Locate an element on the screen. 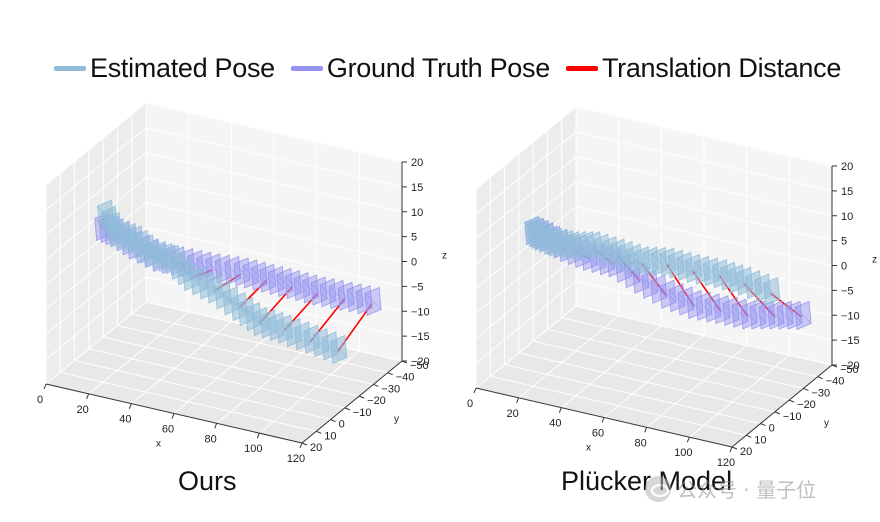 Image resolution: width=880 pixels, height=522 pixels. y-axis-label: y is located at coordinates (396, 419).